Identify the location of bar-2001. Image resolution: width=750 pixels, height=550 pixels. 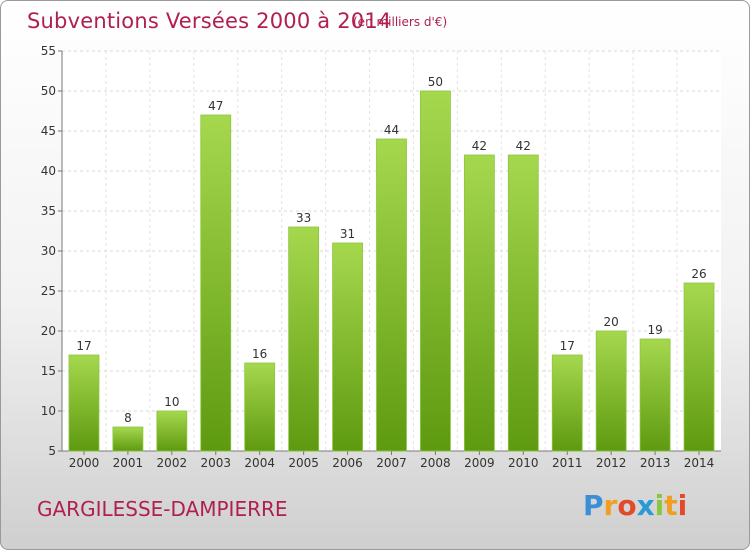
(128, 439).